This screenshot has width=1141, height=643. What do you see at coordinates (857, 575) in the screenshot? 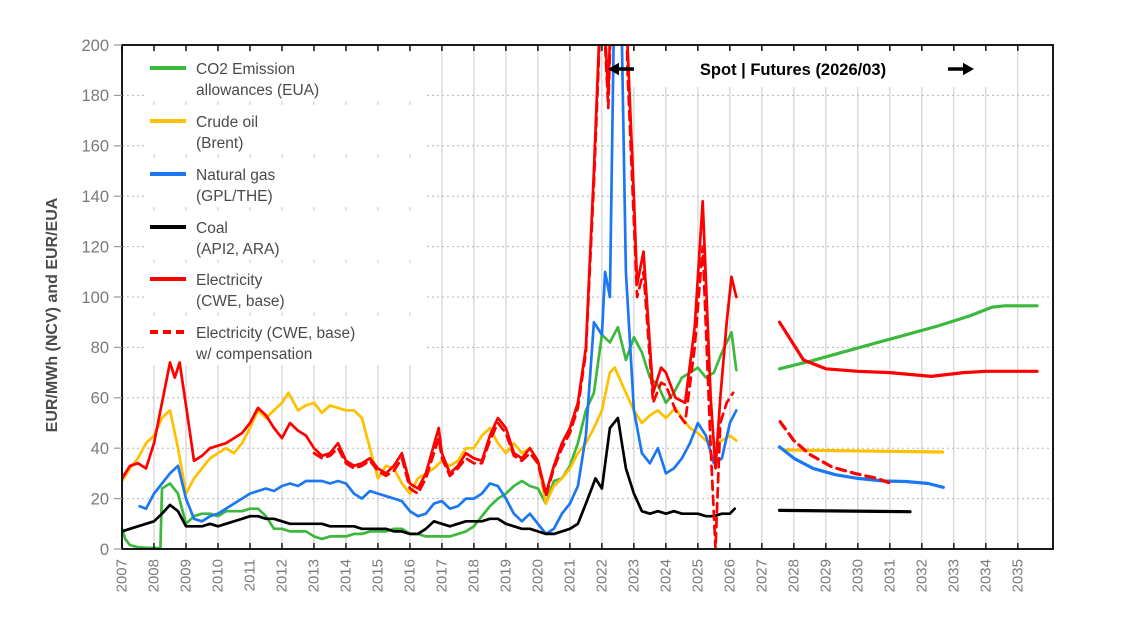
I see `x-tick-label: 2030` at bounding box center [857, 575].